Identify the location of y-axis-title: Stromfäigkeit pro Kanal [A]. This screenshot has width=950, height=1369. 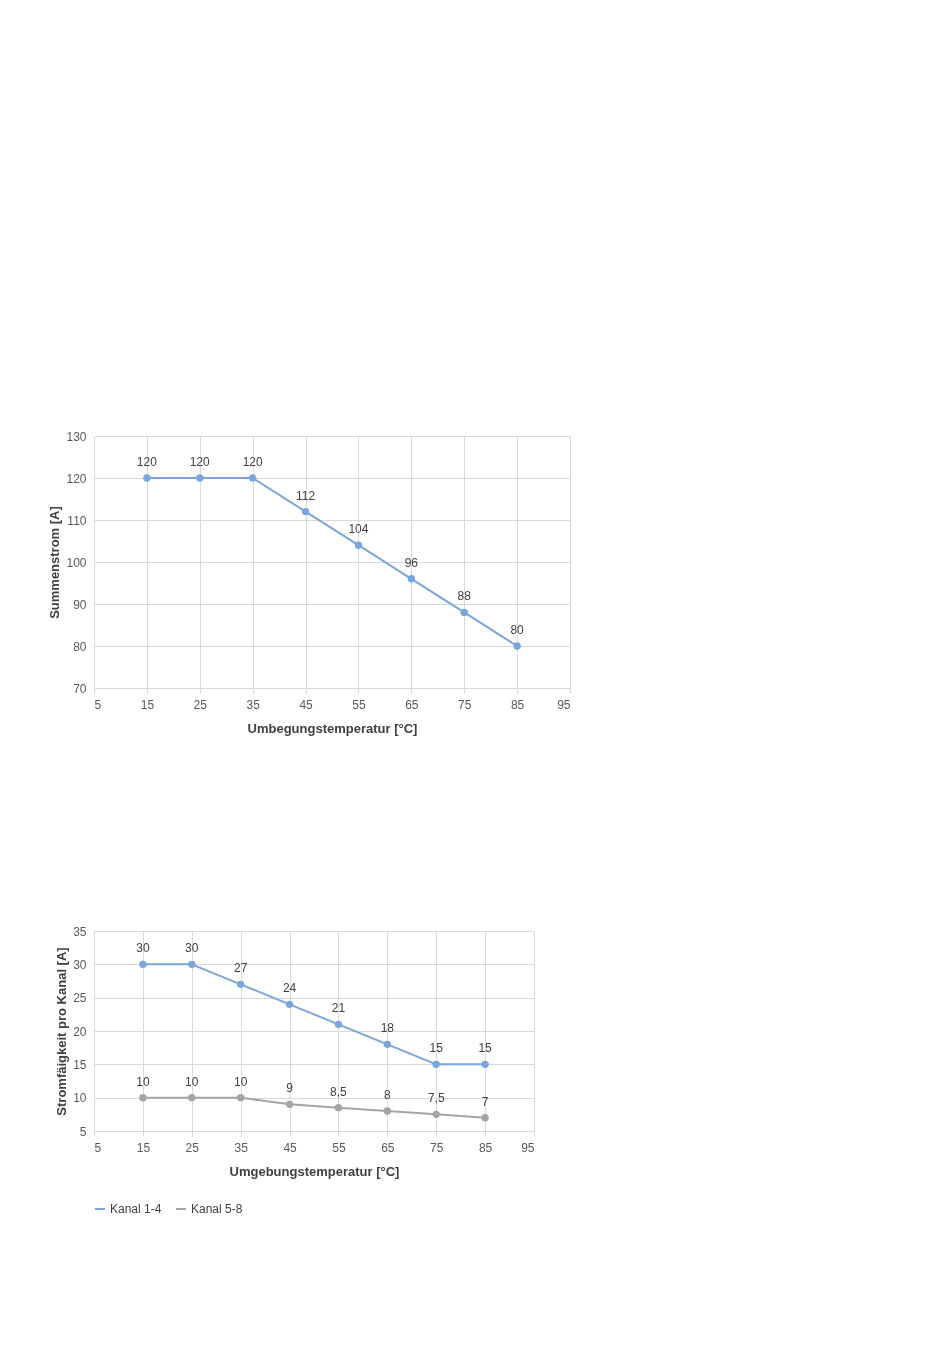
(62, 1031).